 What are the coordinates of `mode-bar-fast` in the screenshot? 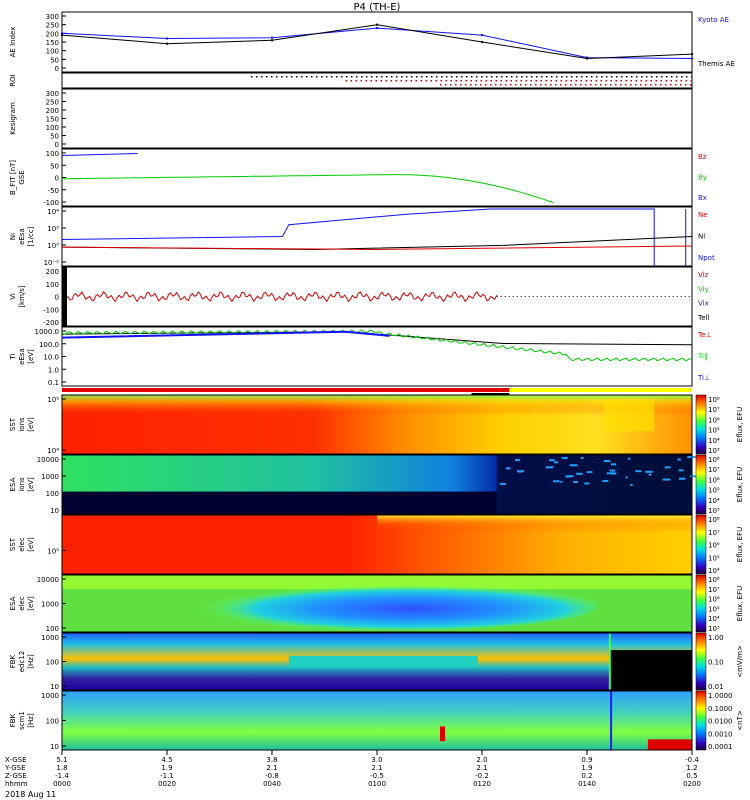 It's located at (285, 390).